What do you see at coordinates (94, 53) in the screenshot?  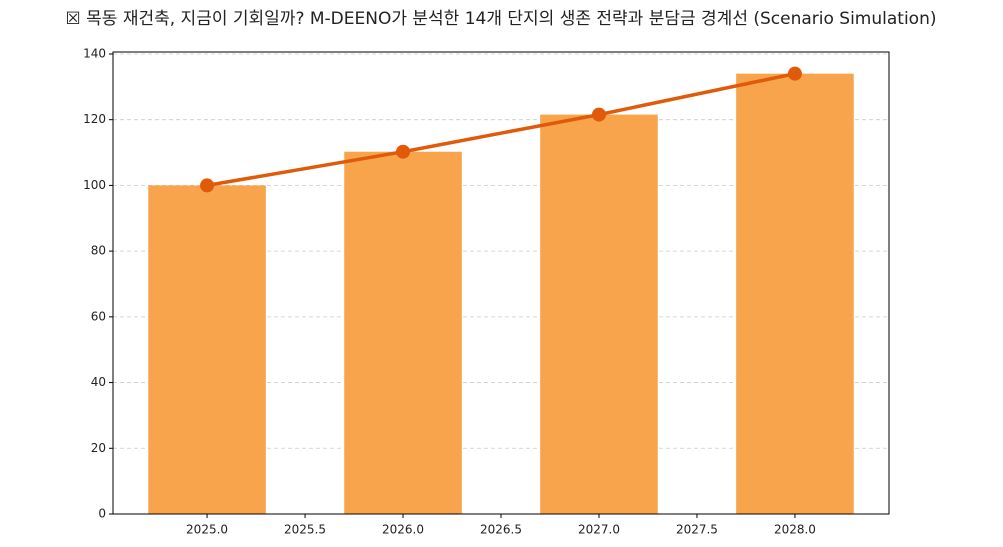 I see `y-tick-label: 140` at bounding box center [94, 53].